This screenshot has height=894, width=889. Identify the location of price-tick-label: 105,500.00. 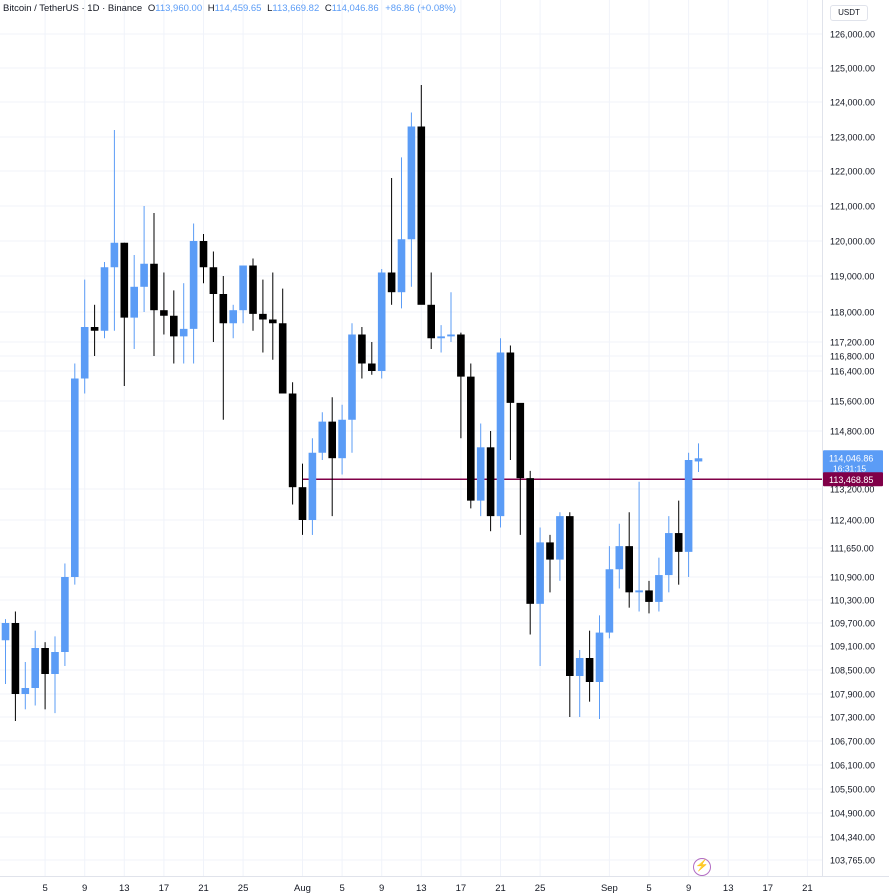
(852, 790).